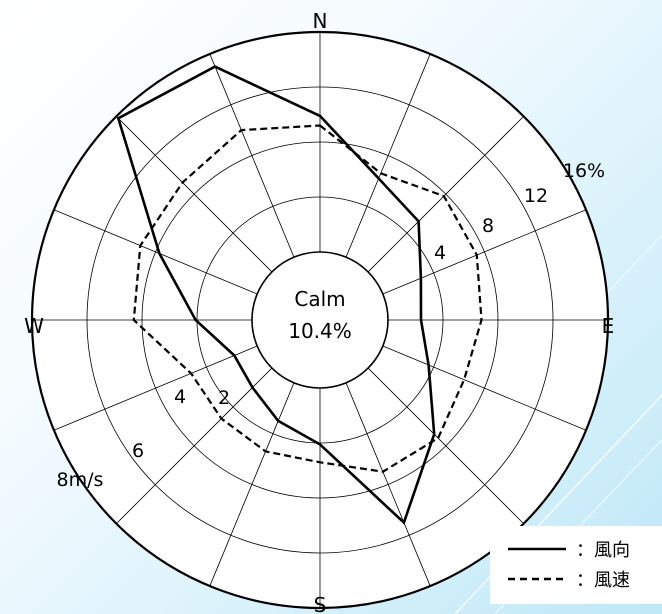  Describe the element at coordinates (388, 484) in the screenshot. I see `grid-spoke-sse` at that location.